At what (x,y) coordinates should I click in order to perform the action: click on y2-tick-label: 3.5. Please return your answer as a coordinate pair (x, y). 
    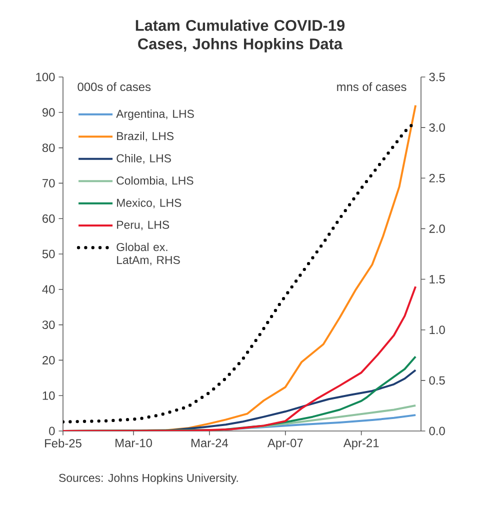
    Looking at the image, I should click on (437, 77).